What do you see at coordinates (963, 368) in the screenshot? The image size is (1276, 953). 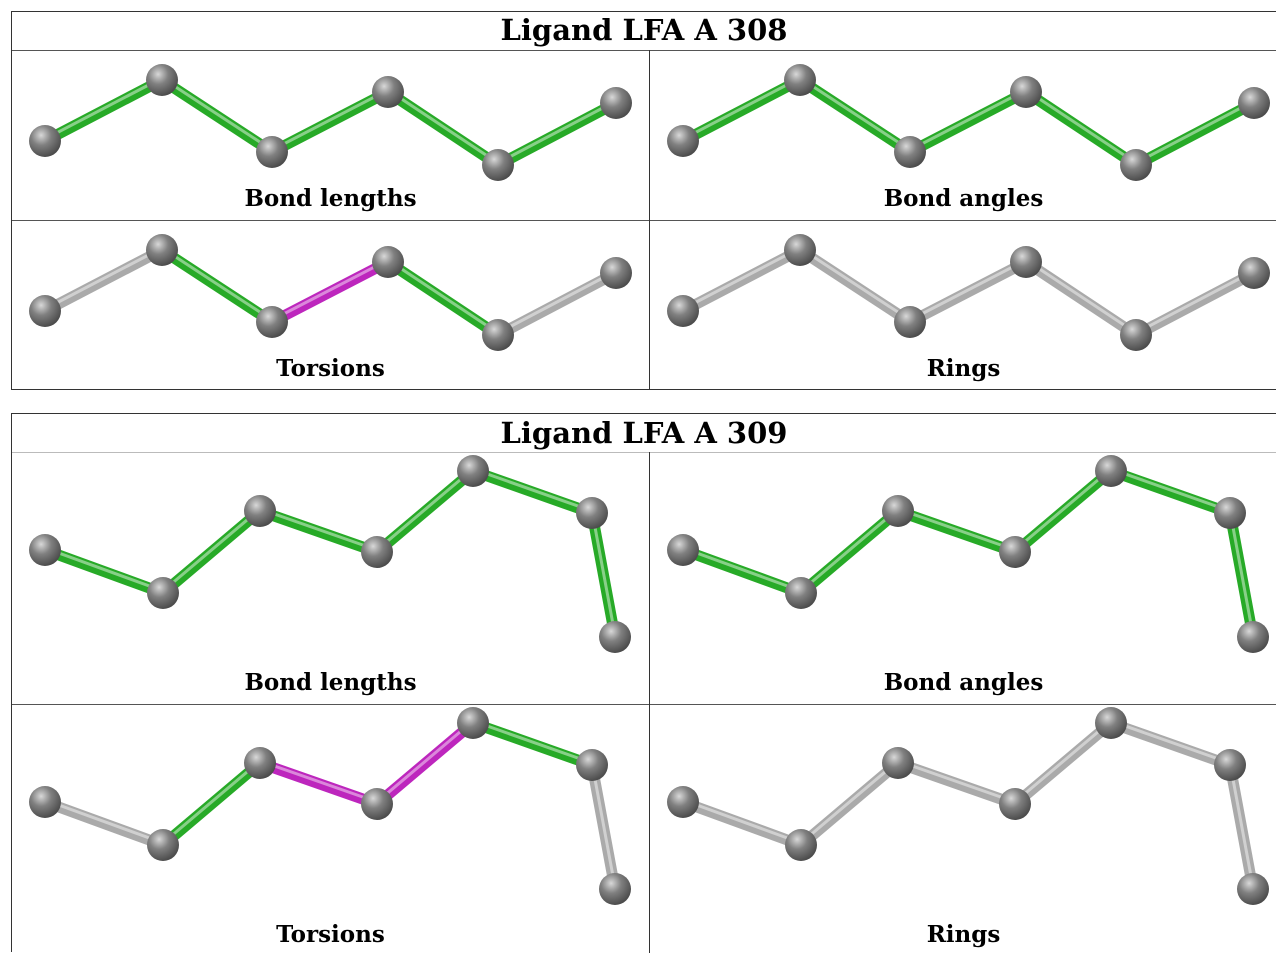 I see `caption-rings: Rings` at bounding box center [963, 368].